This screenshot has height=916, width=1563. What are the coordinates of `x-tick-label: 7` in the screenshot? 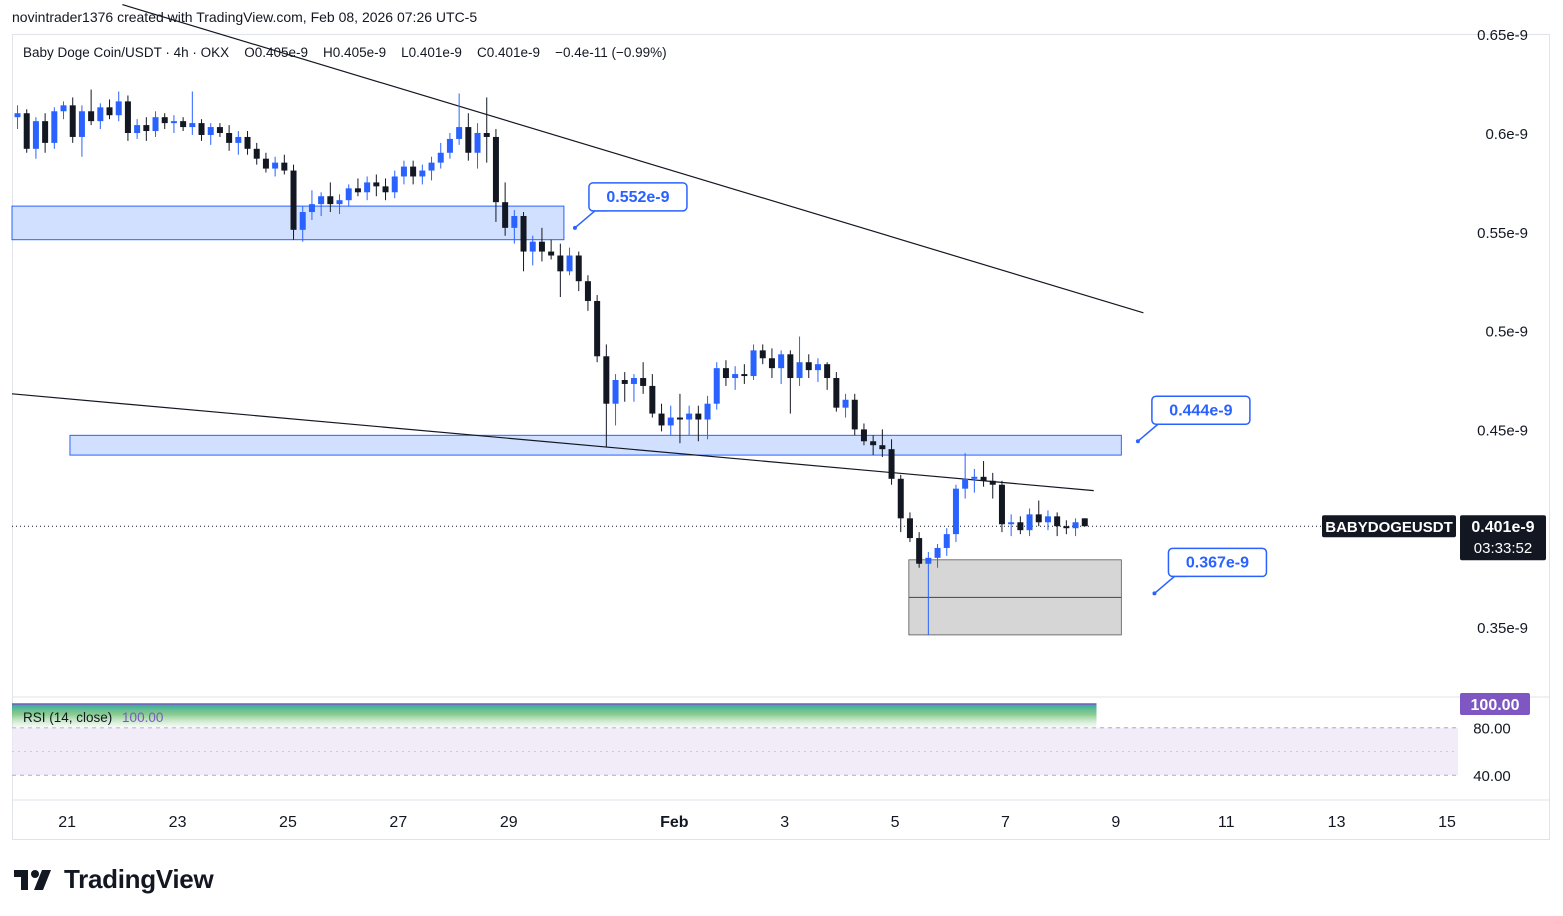 It's located at (1005, 822).